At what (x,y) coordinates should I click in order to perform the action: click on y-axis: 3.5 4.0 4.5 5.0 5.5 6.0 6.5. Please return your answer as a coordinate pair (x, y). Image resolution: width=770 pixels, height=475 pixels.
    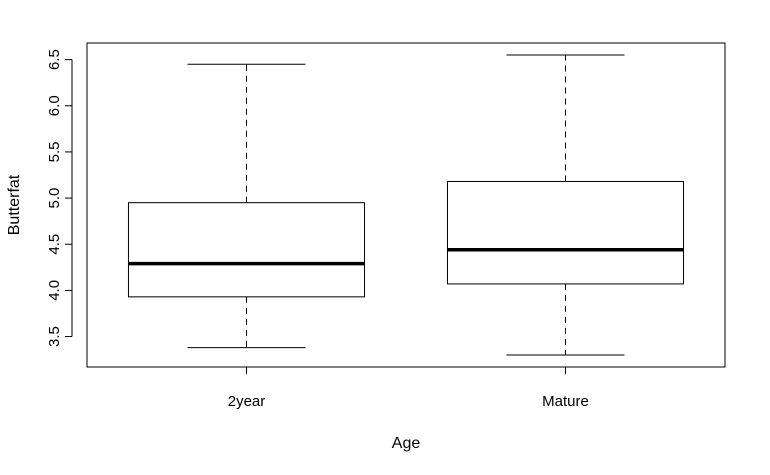
    Looking at the image, I should click on (59, 198).